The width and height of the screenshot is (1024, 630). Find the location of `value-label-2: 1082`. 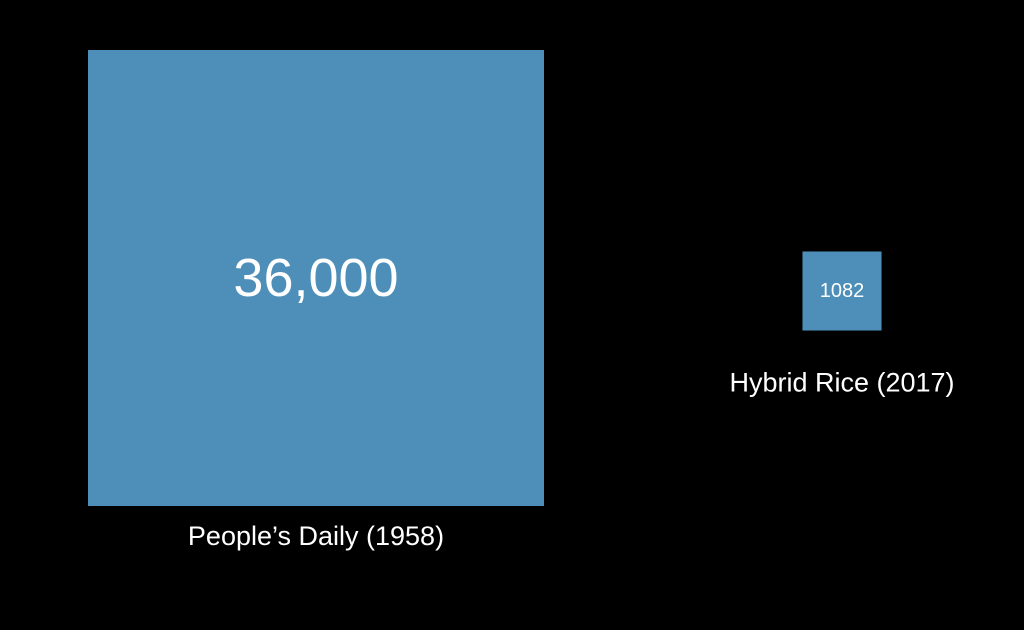

value-label-2: 1082 is located at coordinates (842, 291).